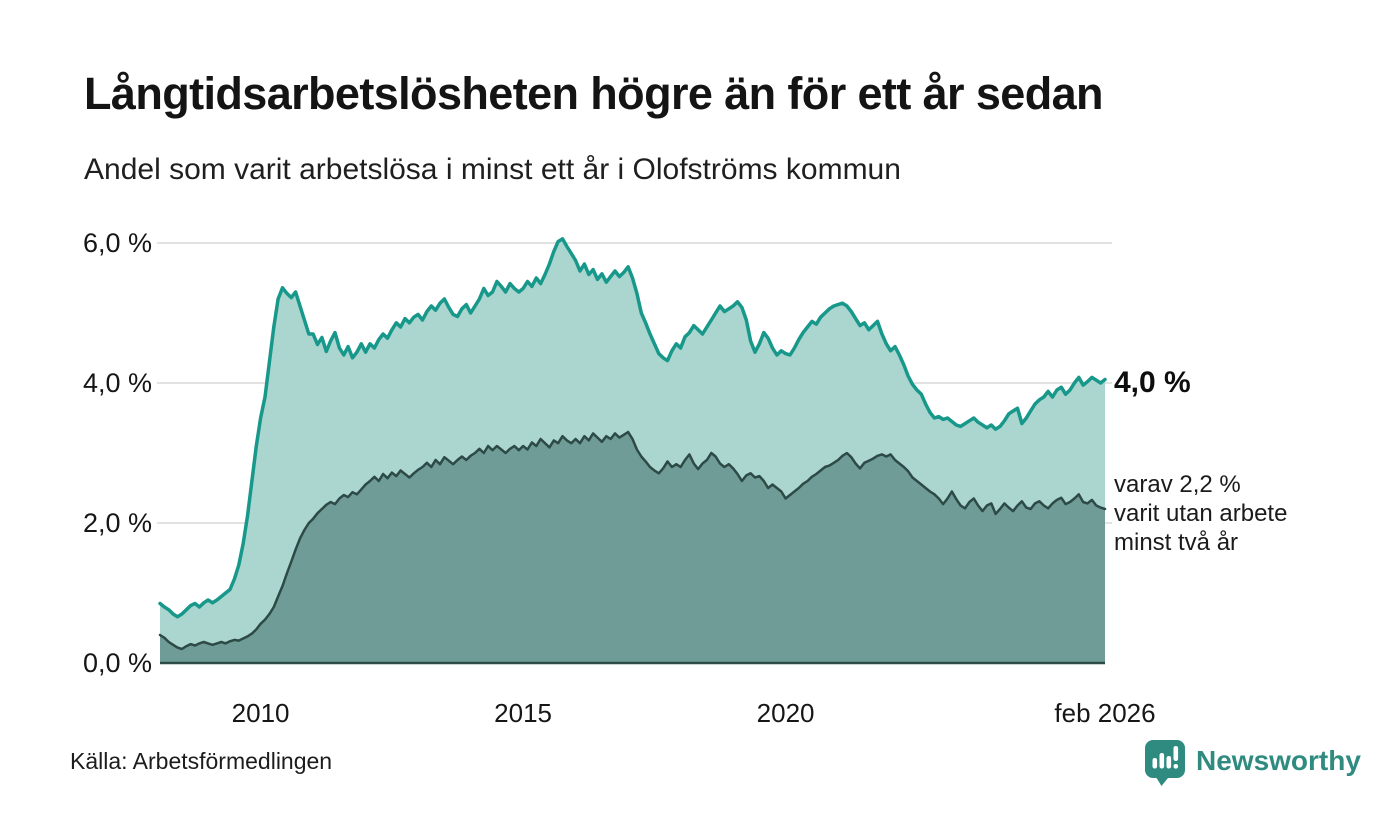 Image resolution: width=1400 pixels, height=840 pixels. What do you see at coordinates (1278, 760) in the screenshot?
I see `brand-name: Newsworthy` at bounding box center [1278, 760].